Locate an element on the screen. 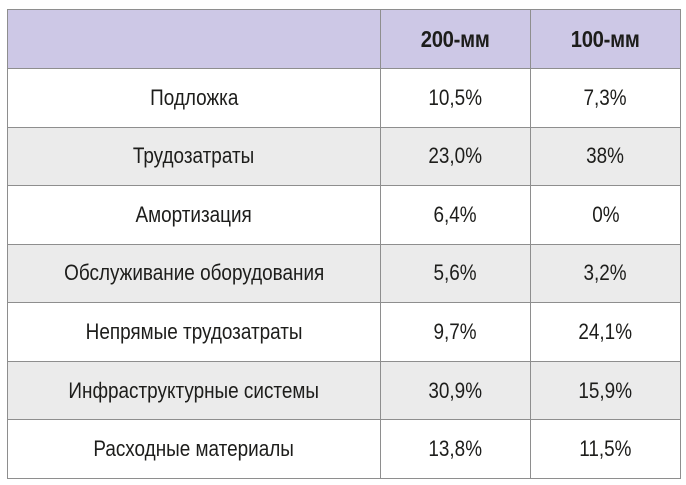 The image size is (686, 485). header-100mm: 100-мм is located at coordinates (605, 39).